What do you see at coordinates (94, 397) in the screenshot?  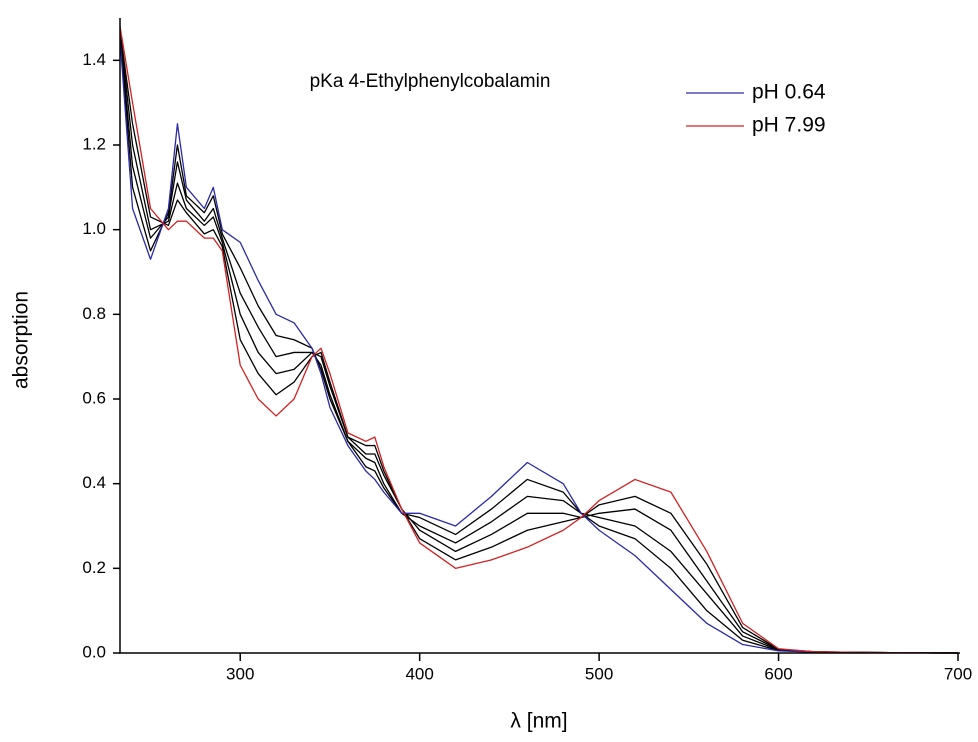 I see `y-tick-label: 0.6` at bounding box center [94, 397].